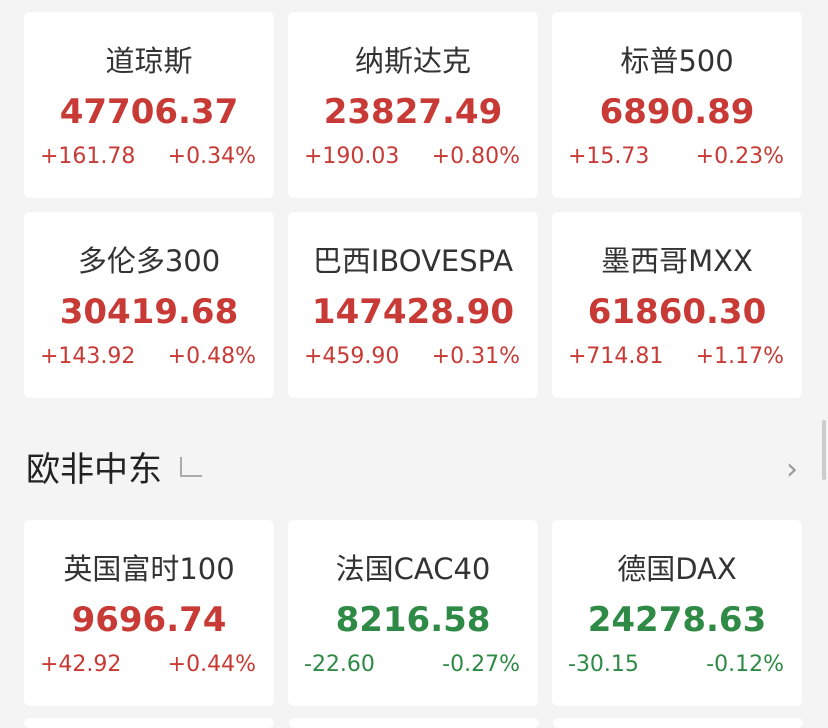 The width and height of the screenshot is (828, 728). Describe the element at coordinates (211, 156) in the screenshot. I see `index-change-percent: +0.34%` at that location.